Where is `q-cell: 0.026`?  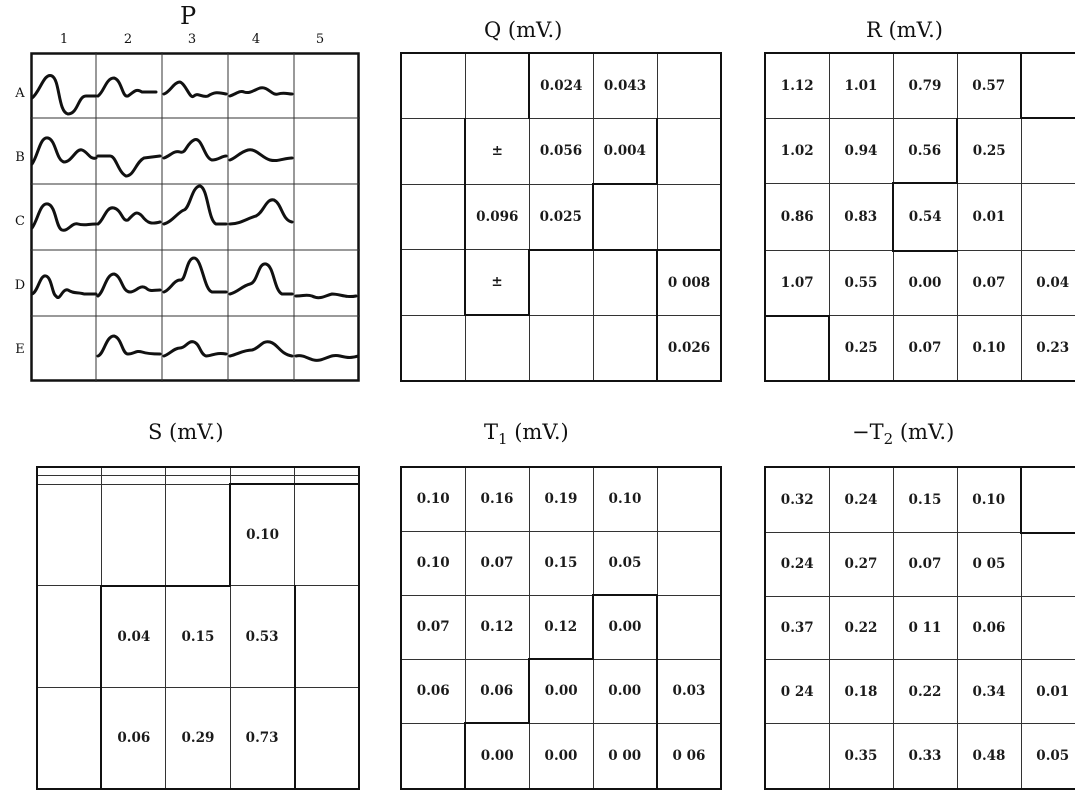
q-cell: 0.026 is located at coordinates (689, 348).